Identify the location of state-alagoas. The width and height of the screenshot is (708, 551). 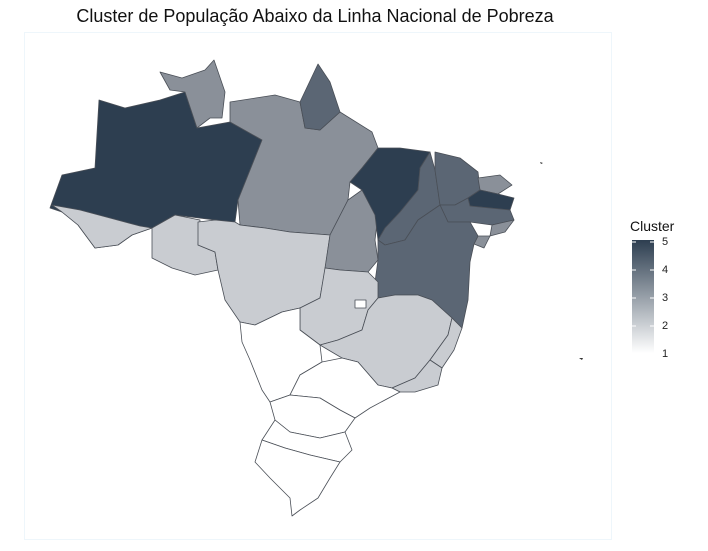
(502, 228).